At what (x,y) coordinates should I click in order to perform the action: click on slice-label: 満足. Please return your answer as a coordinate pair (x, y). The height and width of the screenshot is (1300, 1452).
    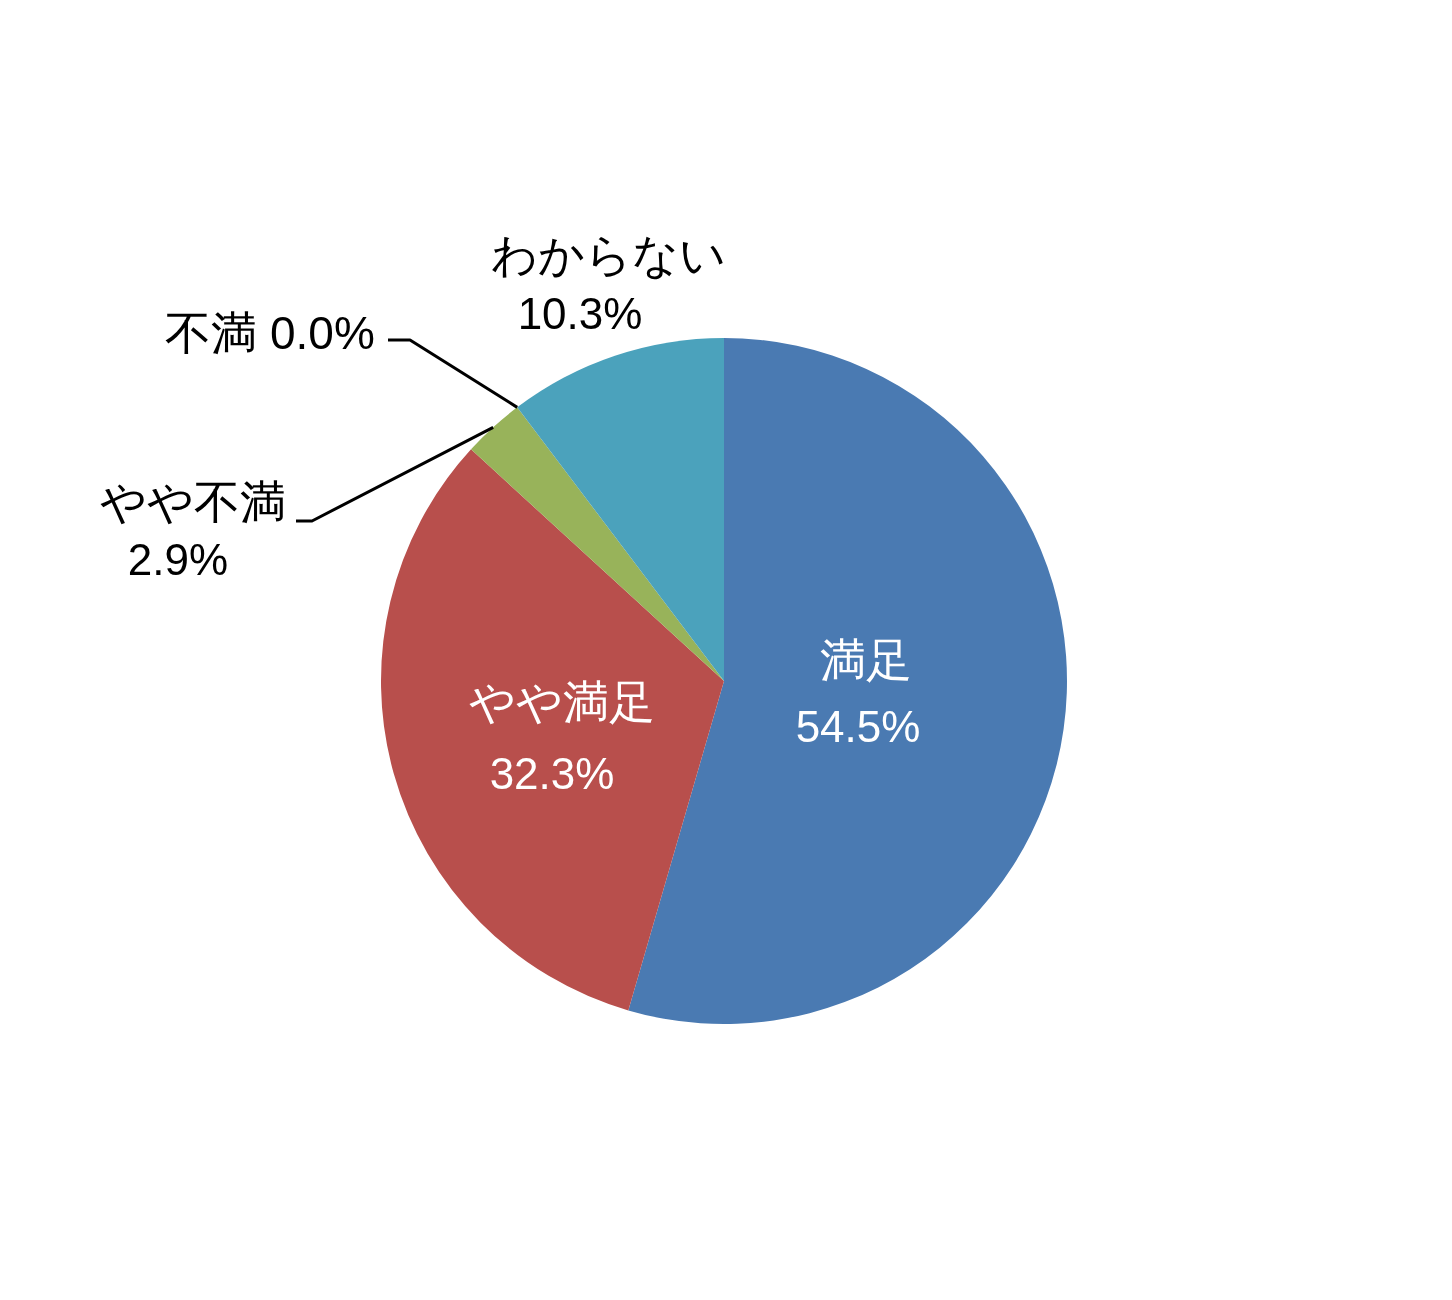
    Looking at the image, I should click on (866, 659).